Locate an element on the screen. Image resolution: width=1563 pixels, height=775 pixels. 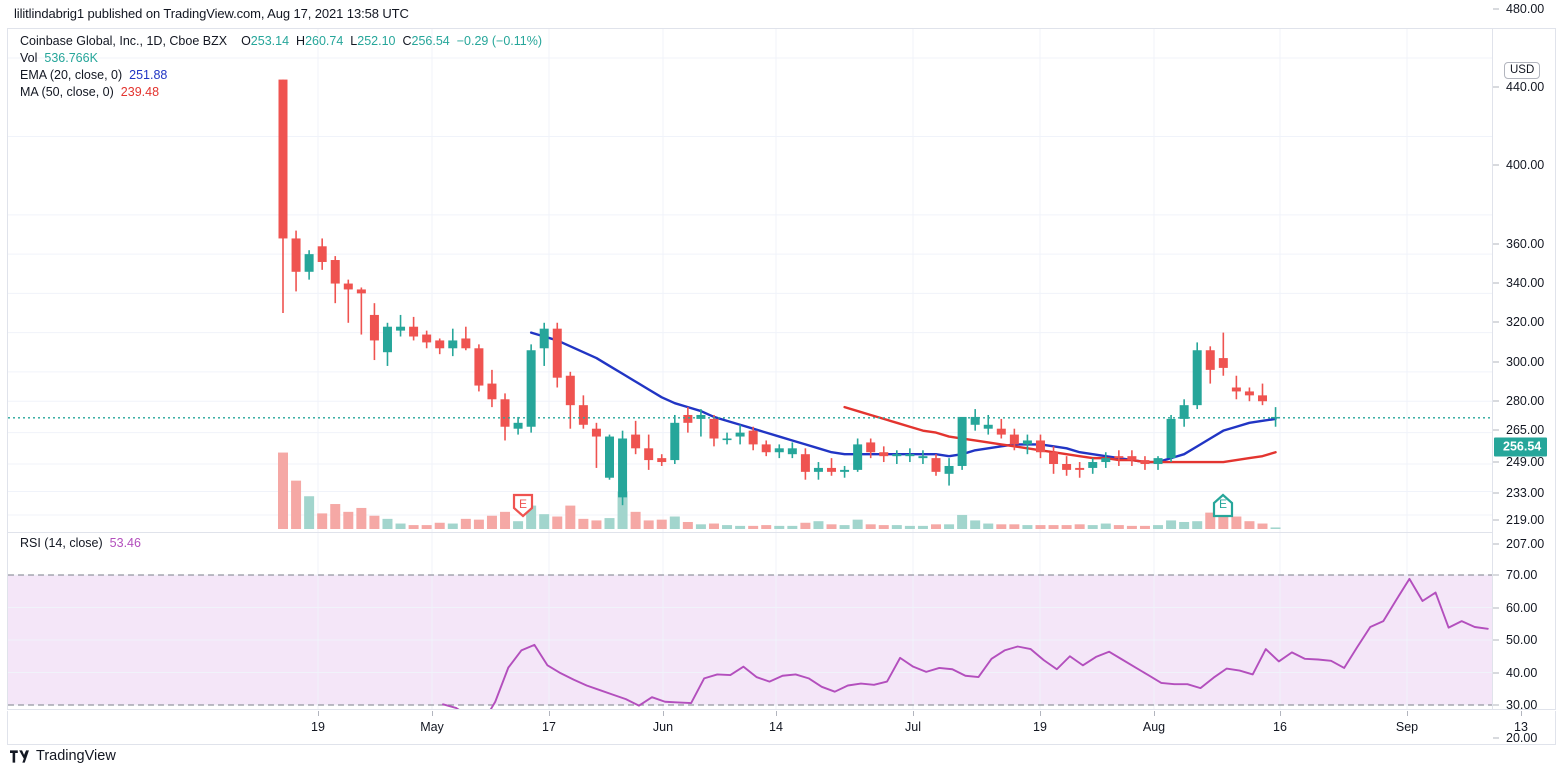
brand-name: TradingView is located at coordinates (76, 756).